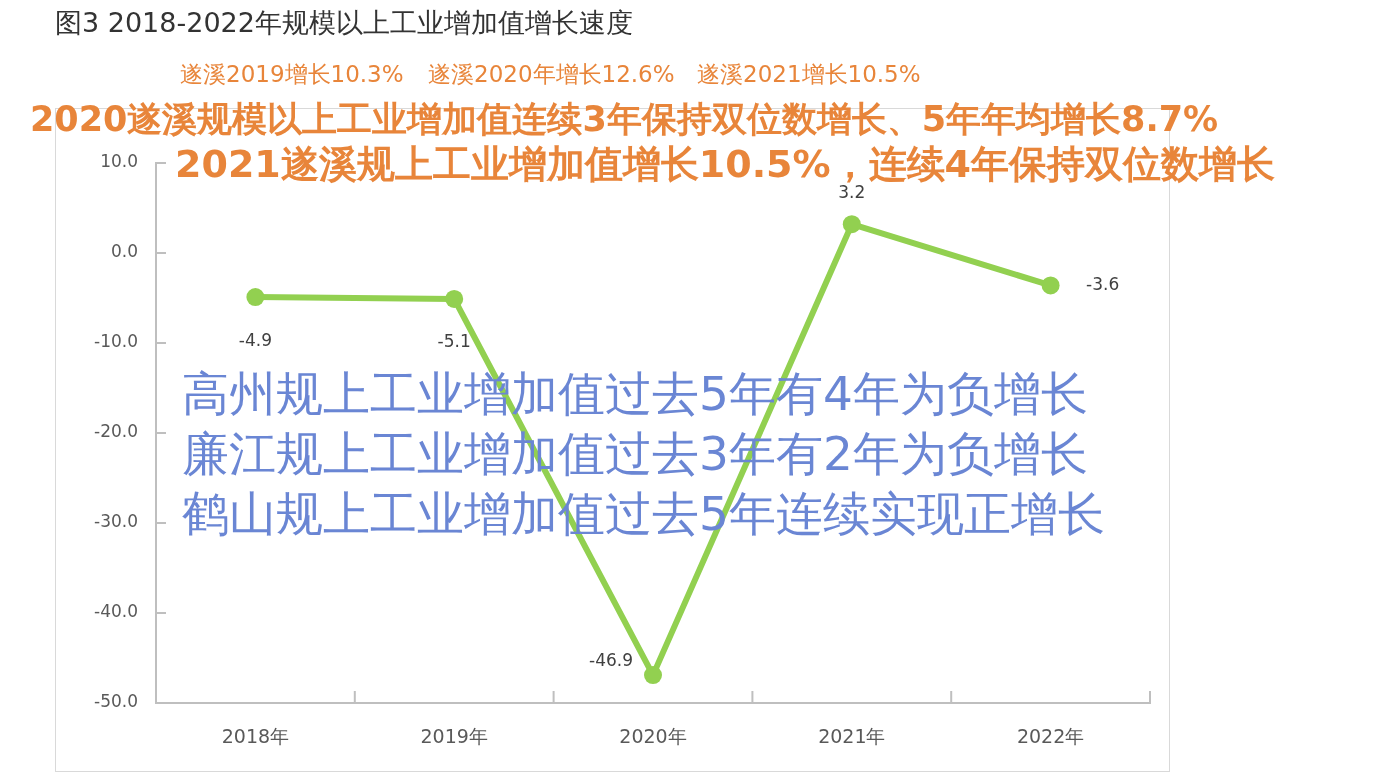 The image size is (1375, 776). What do you see at coordinates (116, 611) in the screenshot?
I see `y-tick-label: -40.0` at bounding box center [116, 611].